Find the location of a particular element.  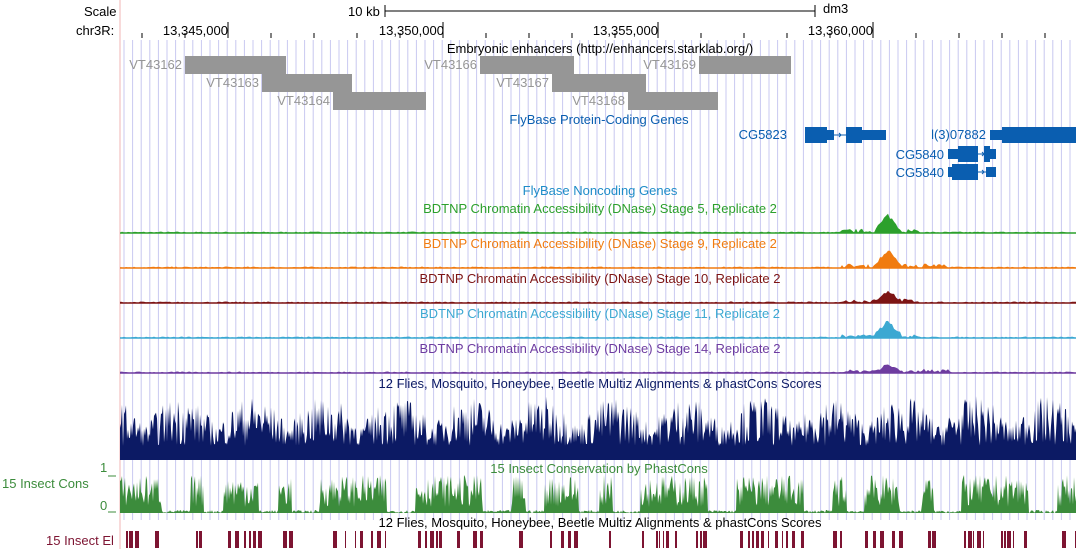

multiz-wiggle is located at coordinates (598, 428).